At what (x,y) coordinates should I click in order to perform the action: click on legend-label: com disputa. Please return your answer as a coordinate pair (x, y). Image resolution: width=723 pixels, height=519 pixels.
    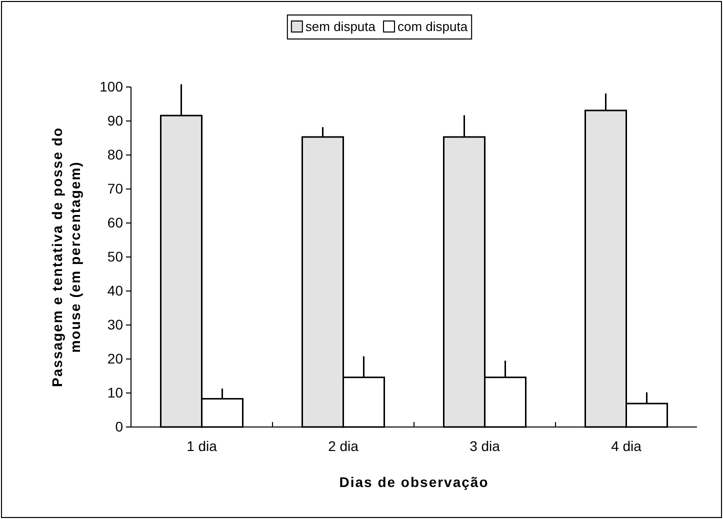
    Looking at the image, I should click on (433, 26).